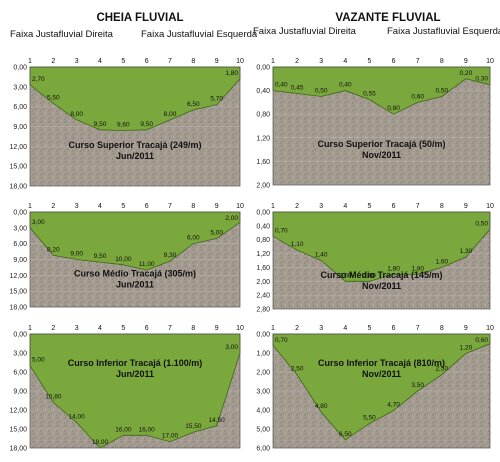 Image resolution: width=500 pixels, height=462 pixels. I want to click on data-label: 8,00, so click(170, 114).